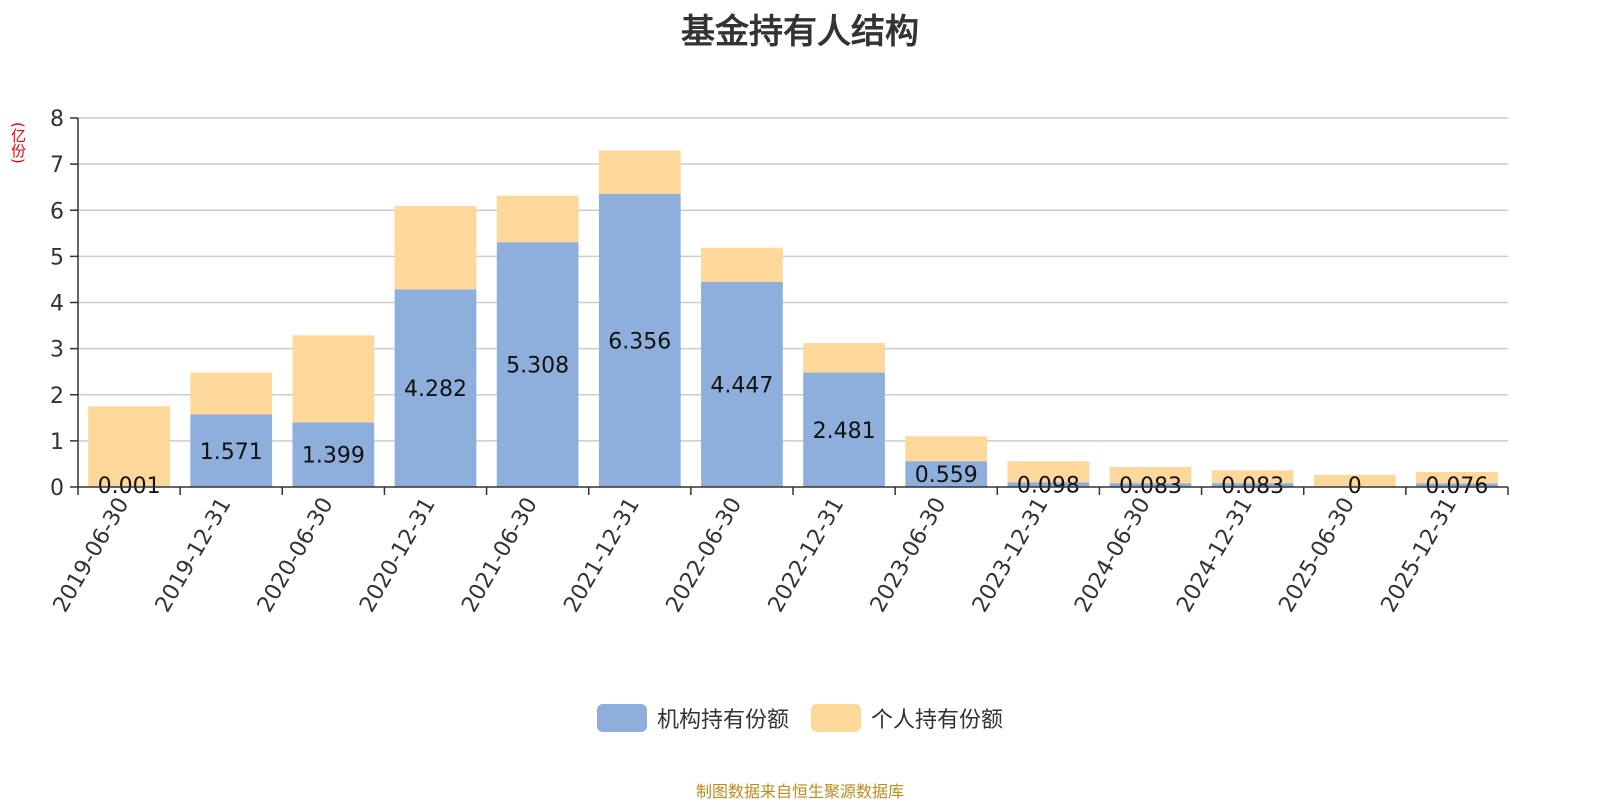  I want to click on legend: 机构持有份额 个人持有份额, so click(800, 718).